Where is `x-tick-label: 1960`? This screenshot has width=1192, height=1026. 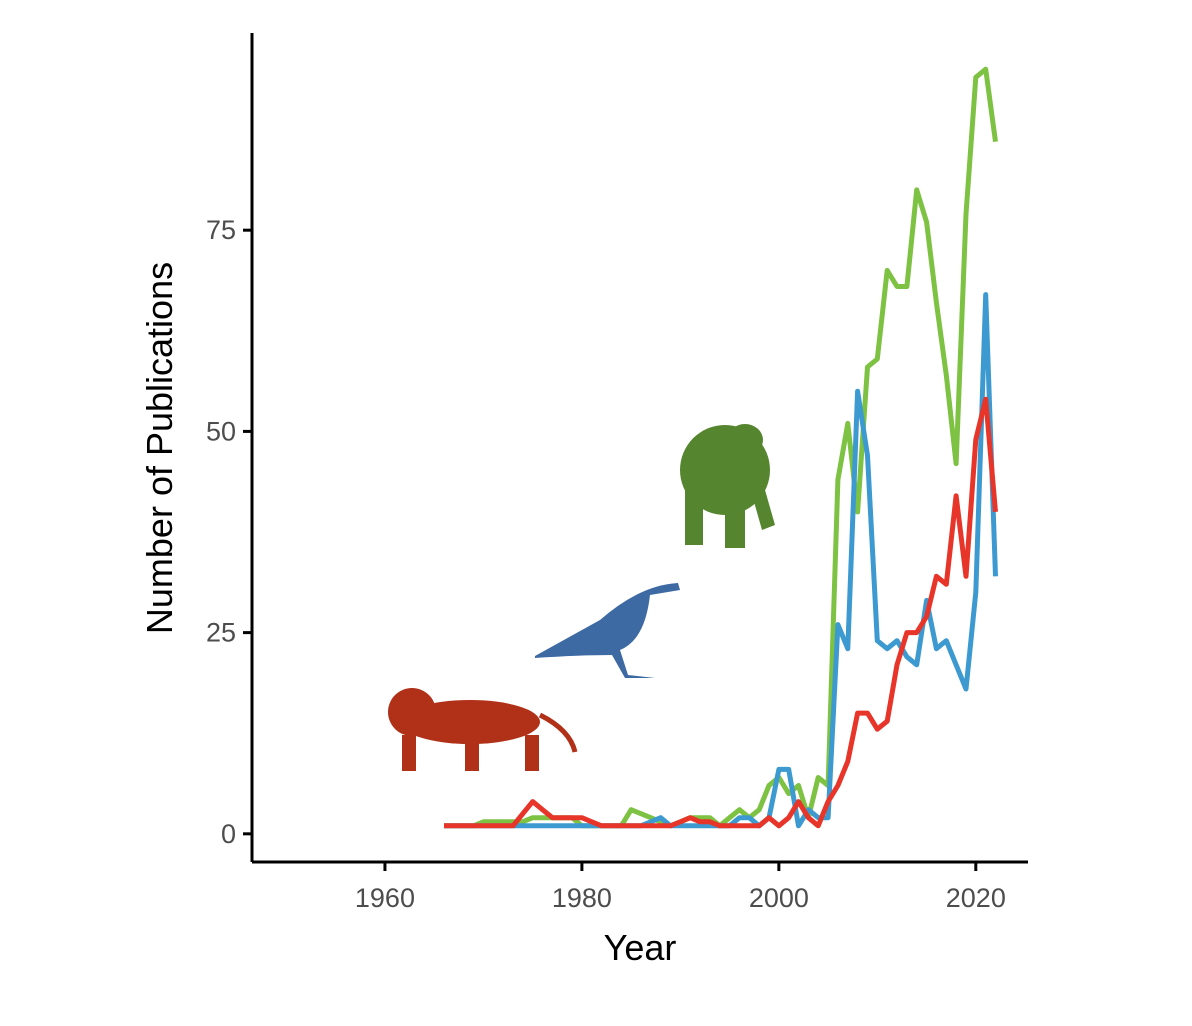
x-tick-label: 1960 is located at coordinates (385, 898).